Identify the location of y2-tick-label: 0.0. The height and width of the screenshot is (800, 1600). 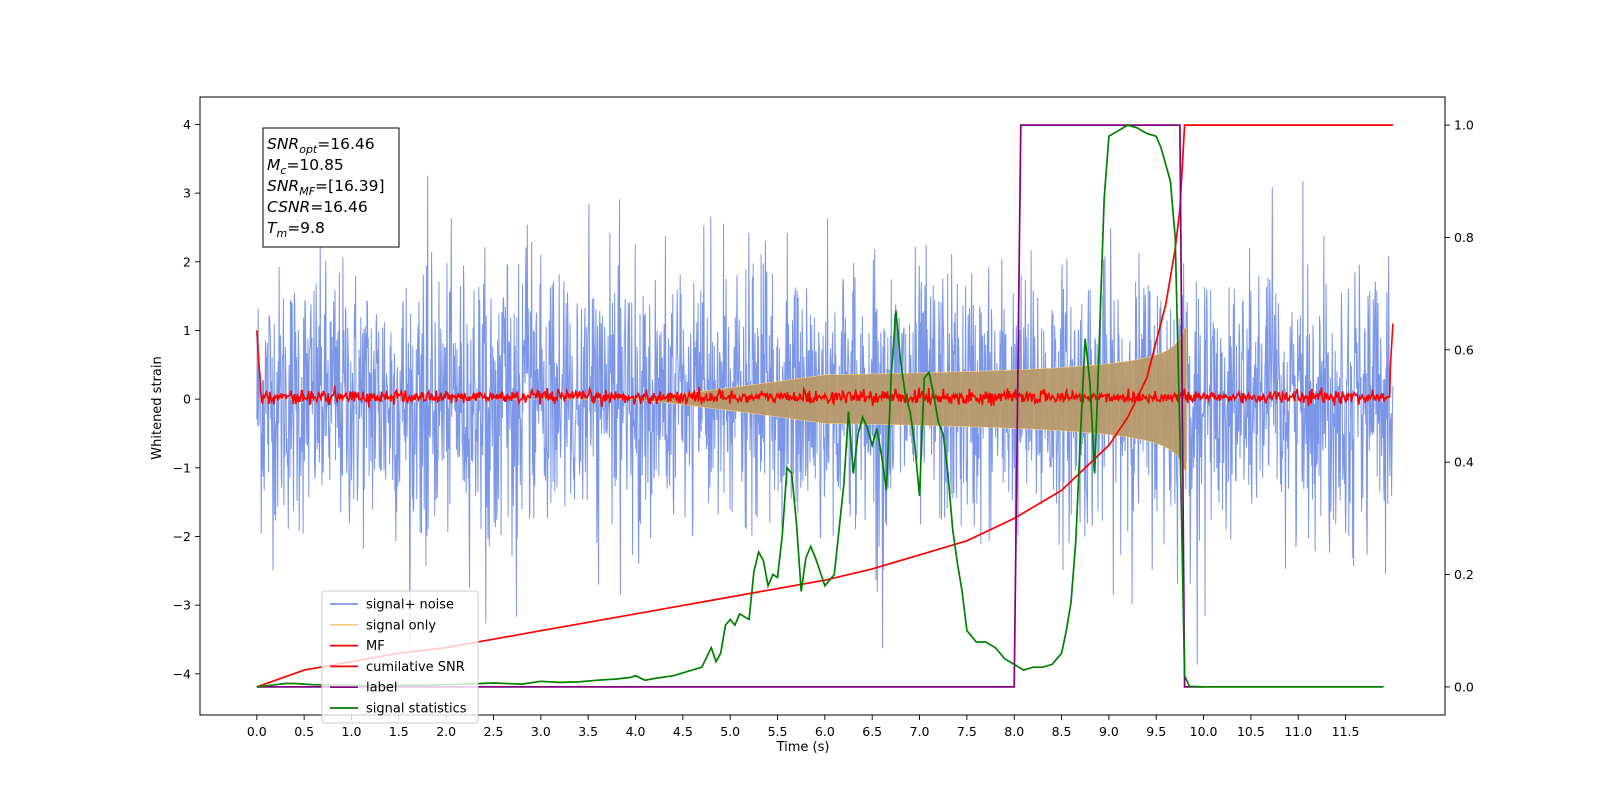
(1464, 686).